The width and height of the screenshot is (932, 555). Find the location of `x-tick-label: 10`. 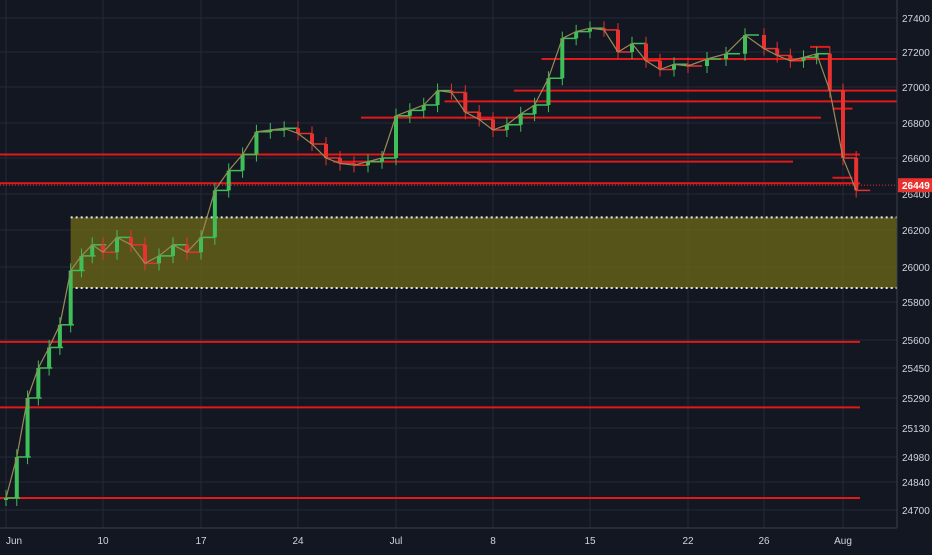

x-tick-label: 10 is located at coordinates (103, 541).